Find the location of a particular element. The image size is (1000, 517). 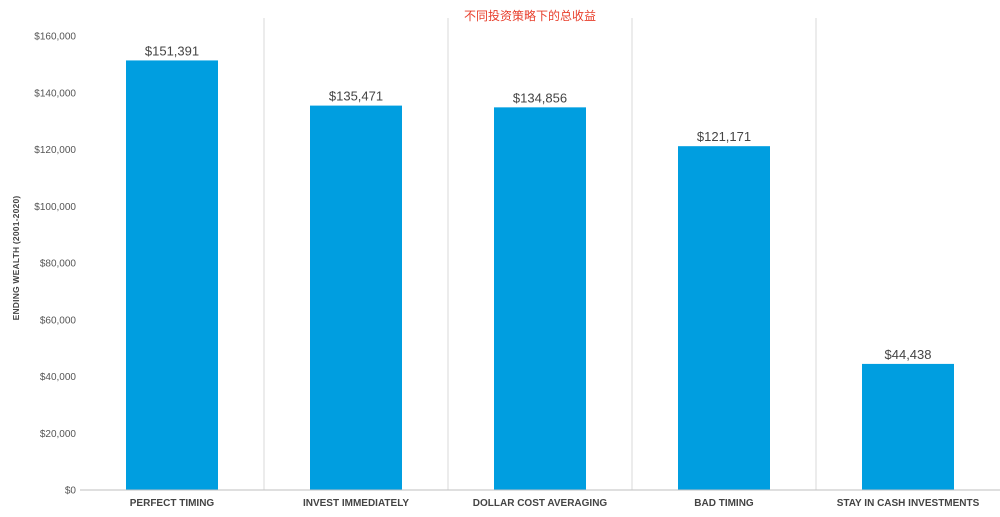

x-category-label: PERFECT TIMING is located at coordinates (172, 503).